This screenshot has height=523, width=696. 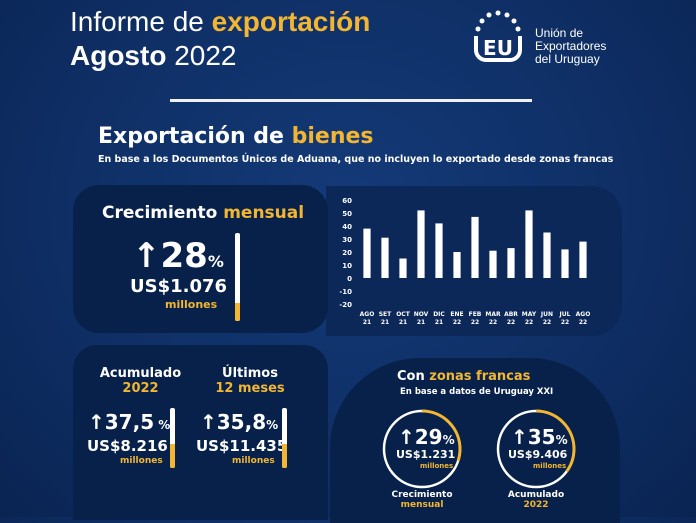 I want to click on y-tick-label: 20, so click(x=347, y=253).